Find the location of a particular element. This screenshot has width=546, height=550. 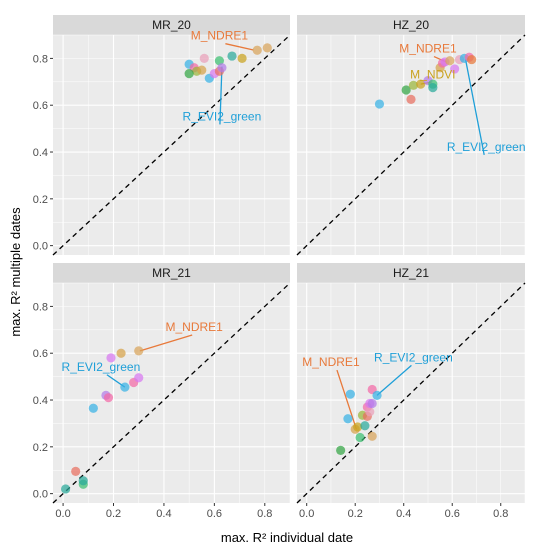

panel-title: MR_20 is located at coordinates (171, 25).